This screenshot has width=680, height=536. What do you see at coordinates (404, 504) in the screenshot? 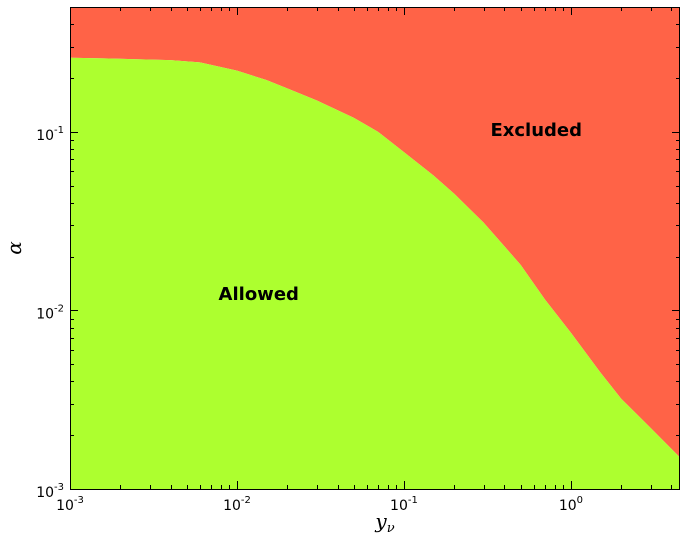
I see `x-tick-label: 10⁻¹` at bounding box center [404, 504].